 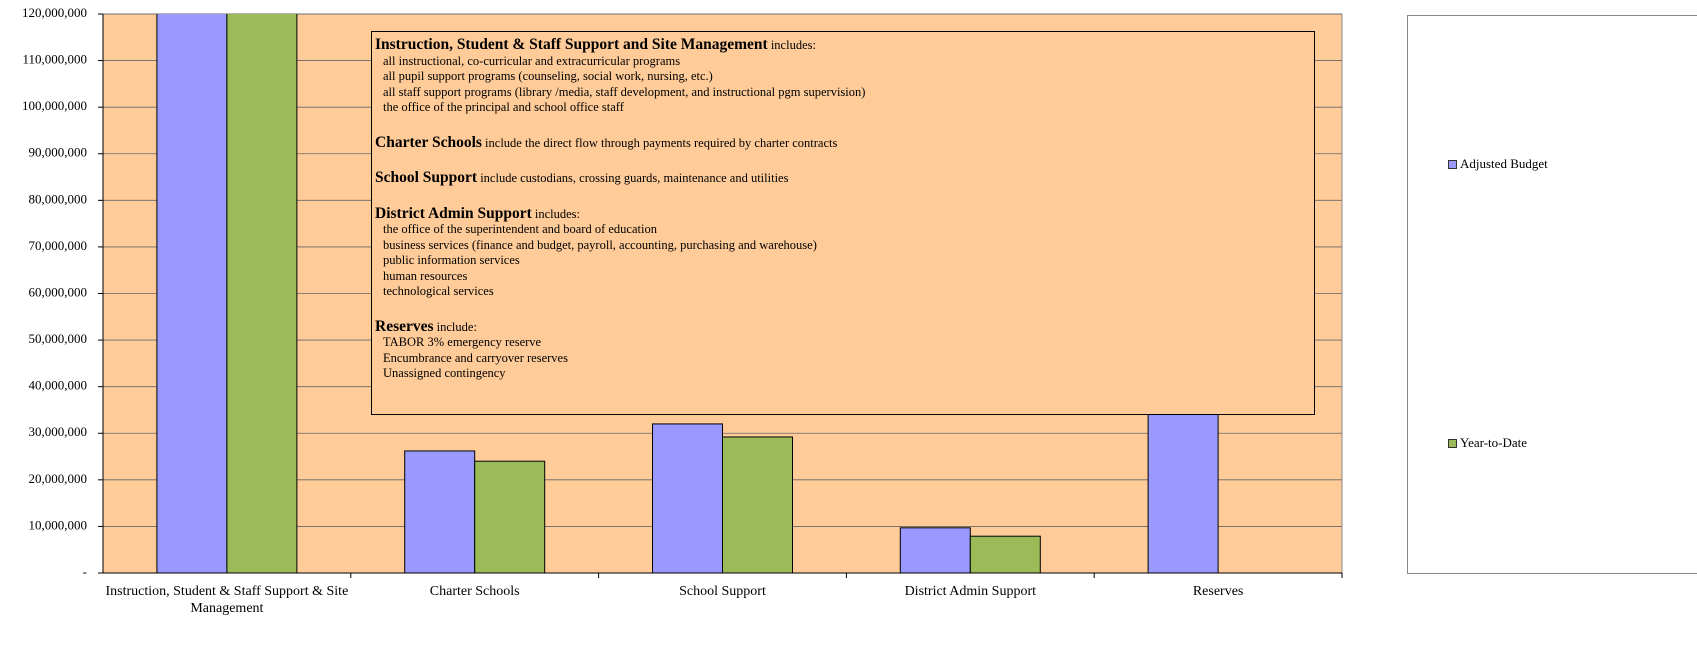 What do you see at coordinates (1218, 591) in the screenshot?
I see `x-tick-label: Reserves` at bounding box center [1218, 591].